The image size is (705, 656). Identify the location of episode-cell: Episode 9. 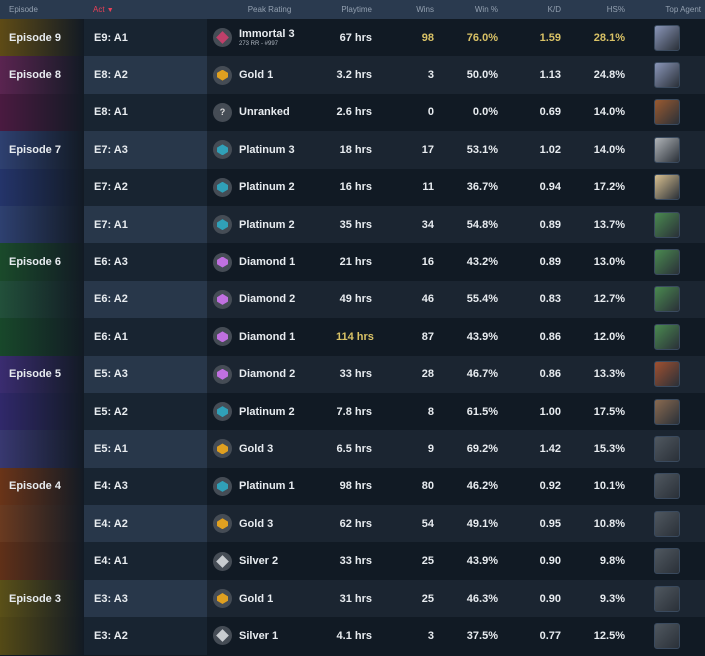
(42, 38).